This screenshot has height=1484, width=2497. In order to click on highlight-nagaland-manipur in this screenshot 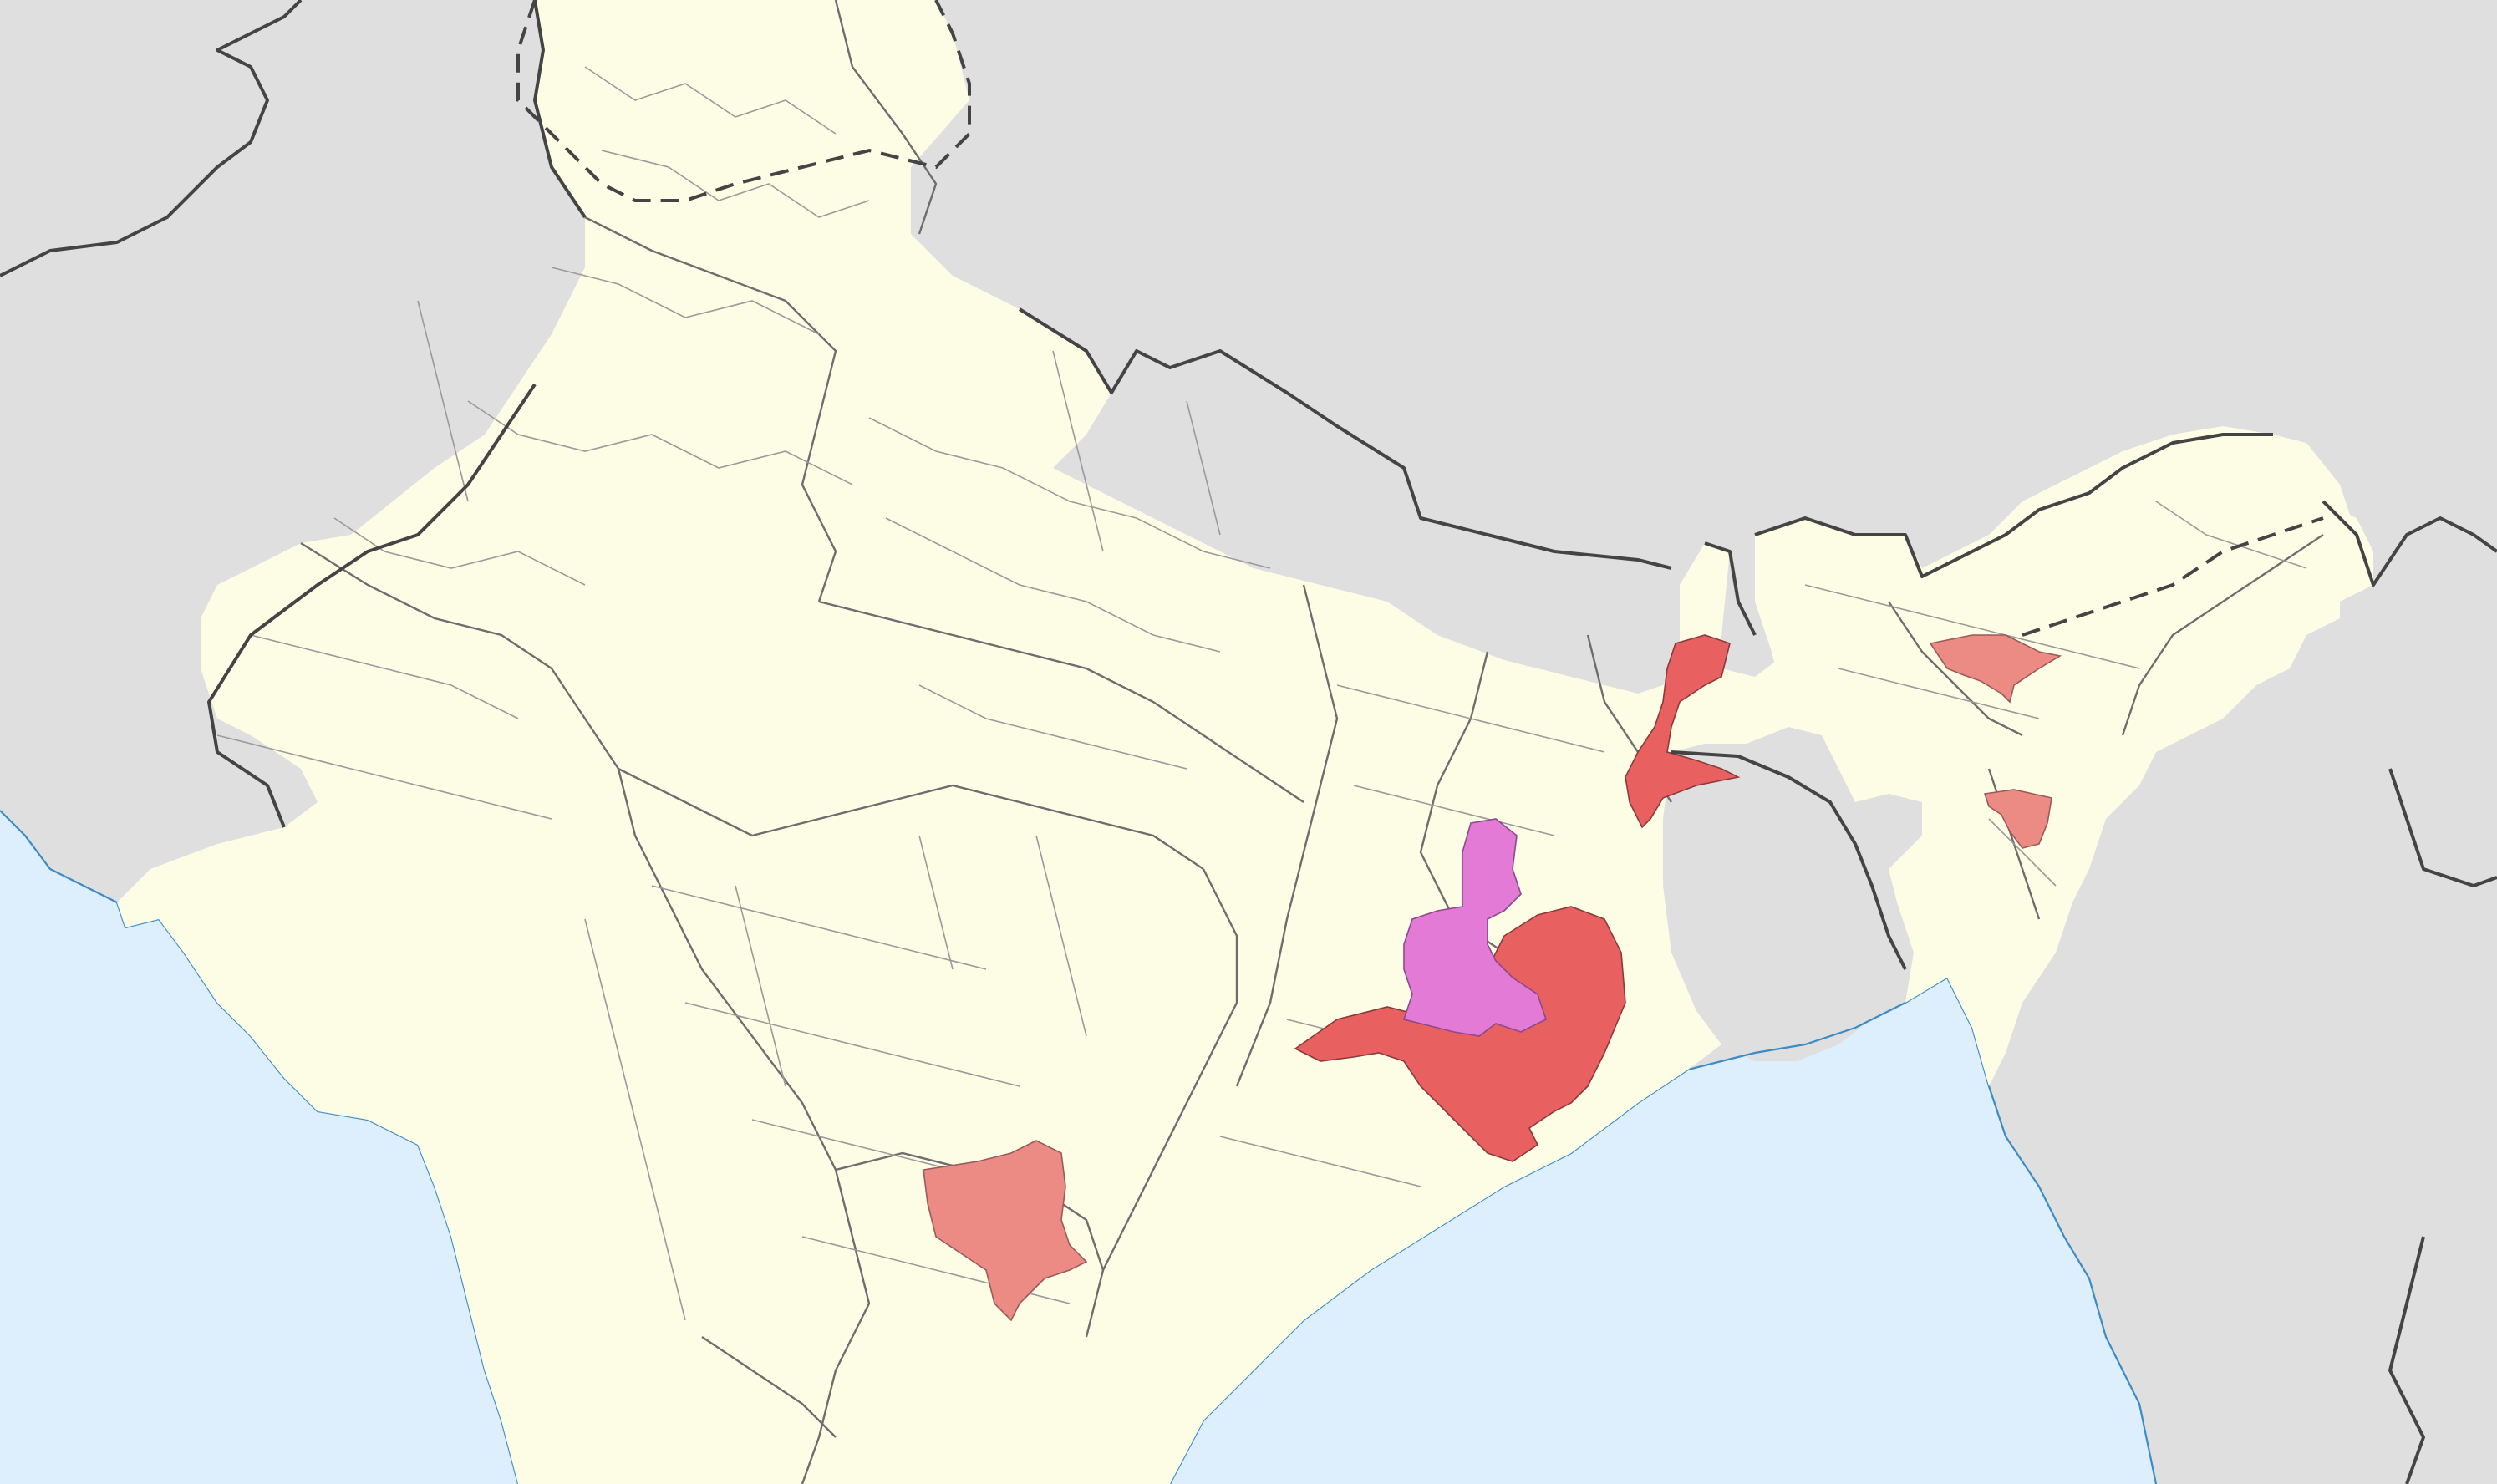, I will do `click(2017, 819)`.